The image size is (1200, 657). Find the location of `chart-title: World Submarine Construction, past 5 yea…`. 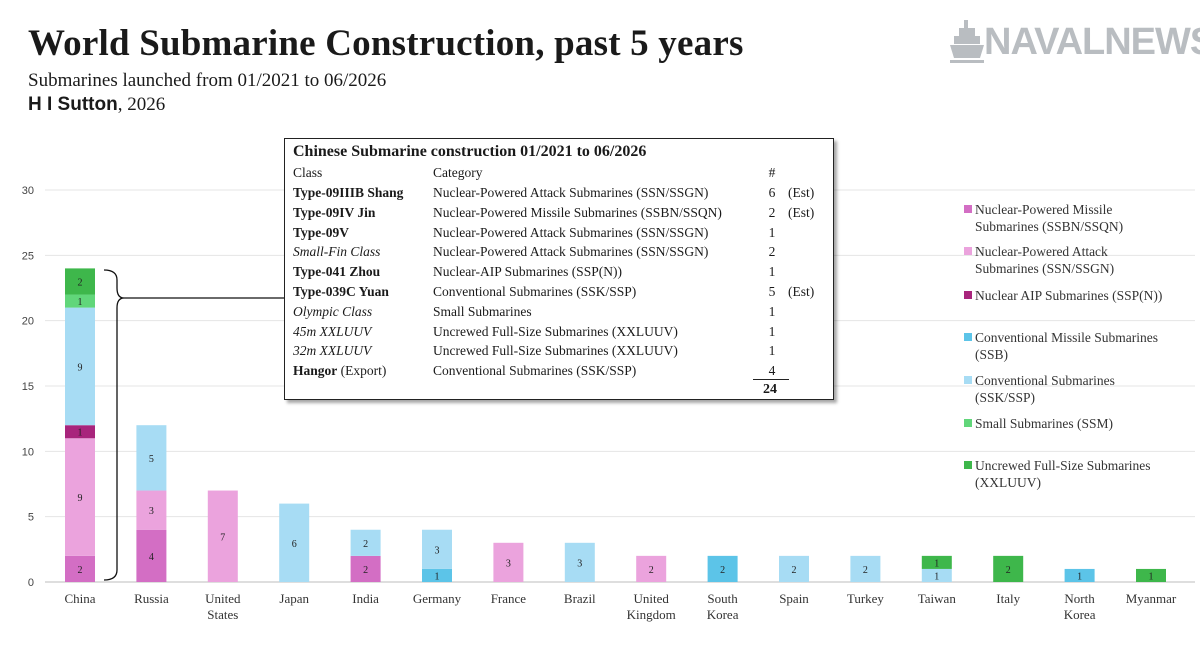

chart-title: World Submarine Construction, past 5 yea… is located at coordinates (386, 43).